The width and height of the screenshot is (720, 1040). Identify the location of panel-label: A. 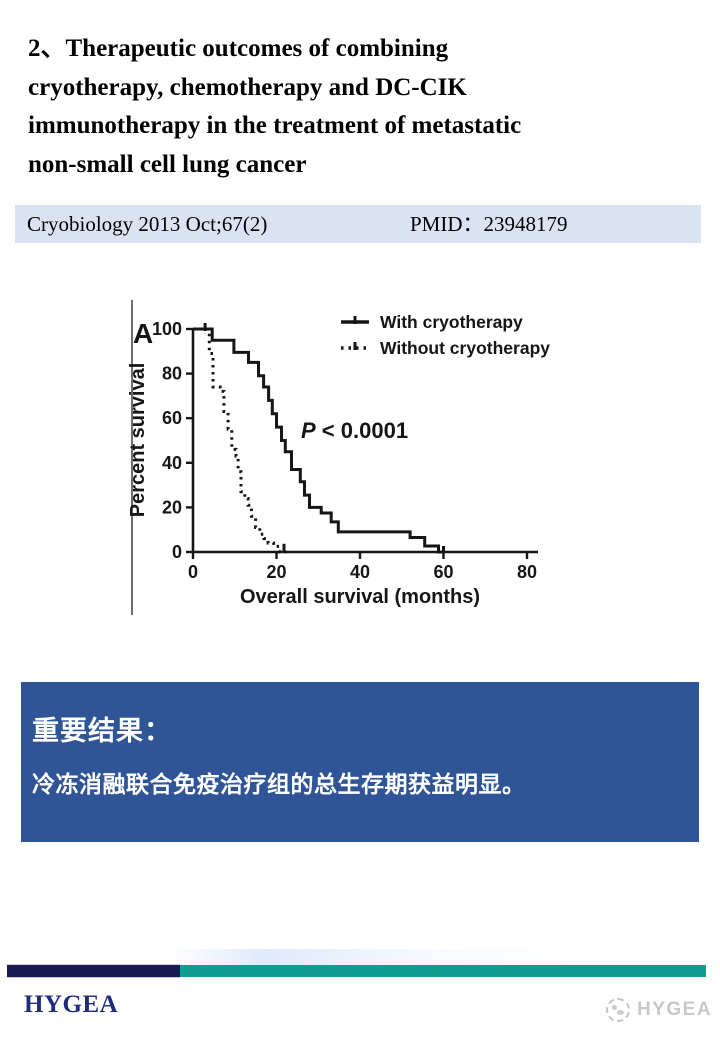
(143, 333).